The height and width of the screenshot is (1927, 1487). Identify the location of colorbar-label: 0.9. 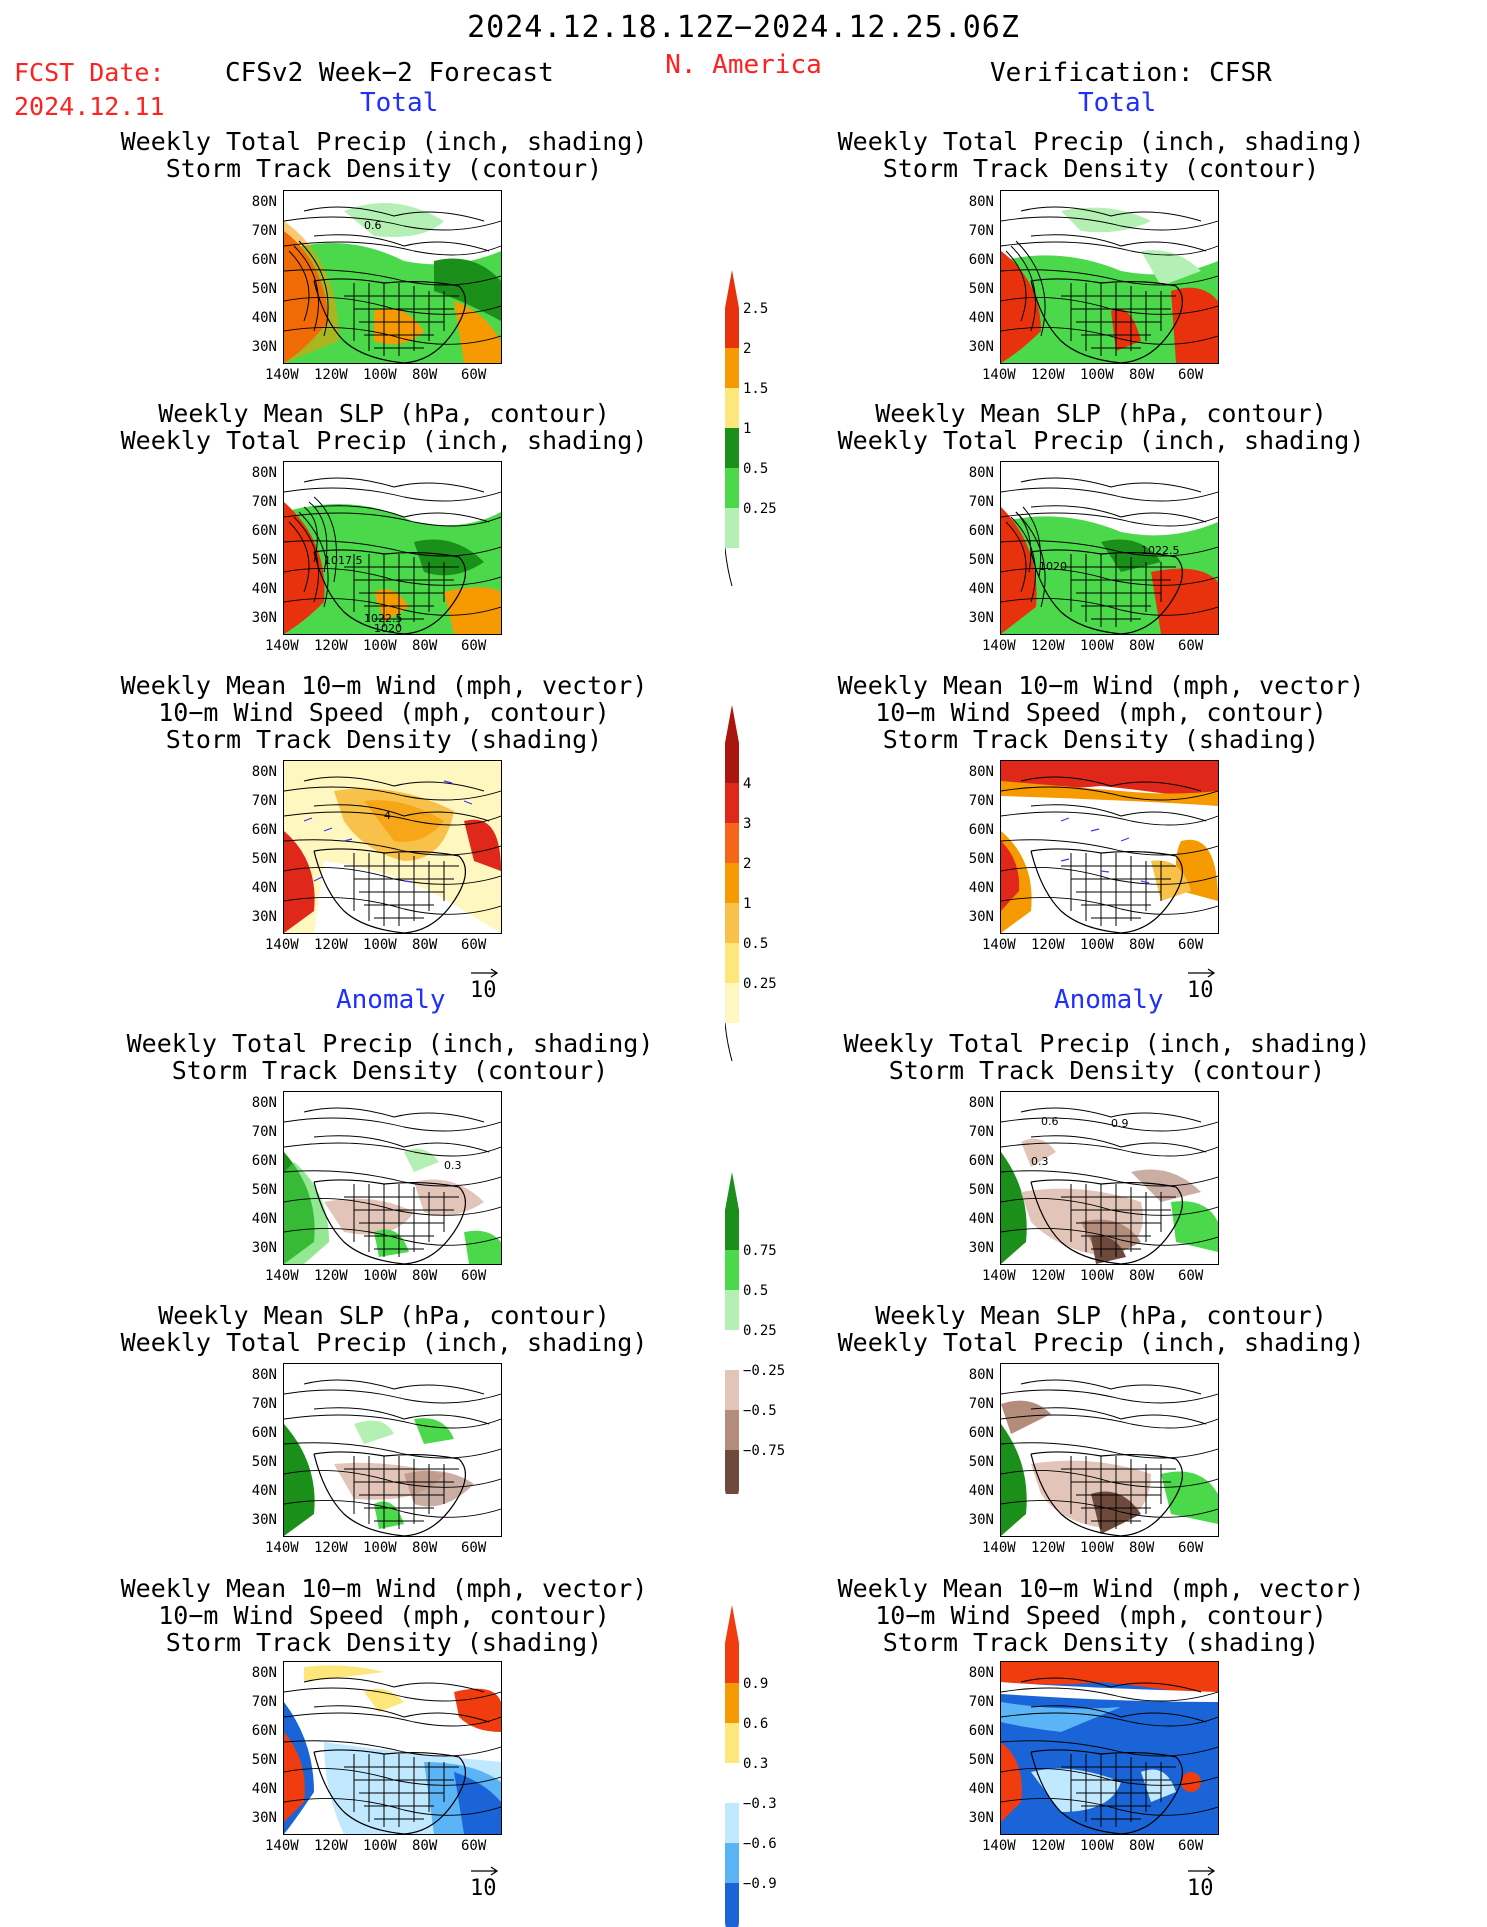
(755, 1684).